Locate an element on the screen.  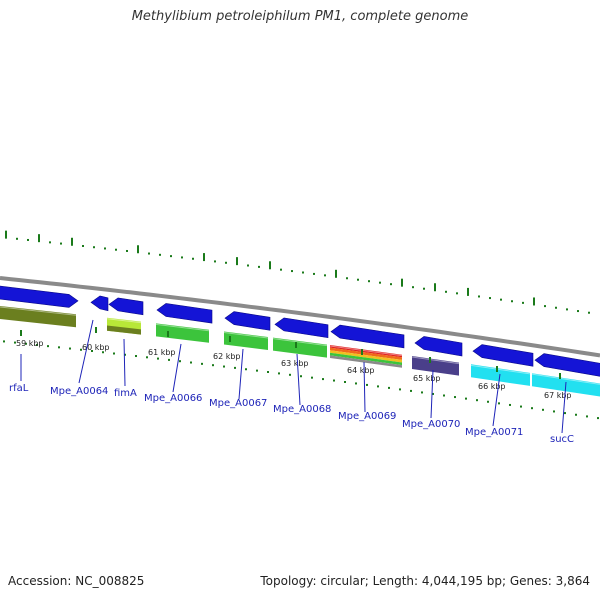
gene-label-sucC: sucC is located at coordinates (562, 439).